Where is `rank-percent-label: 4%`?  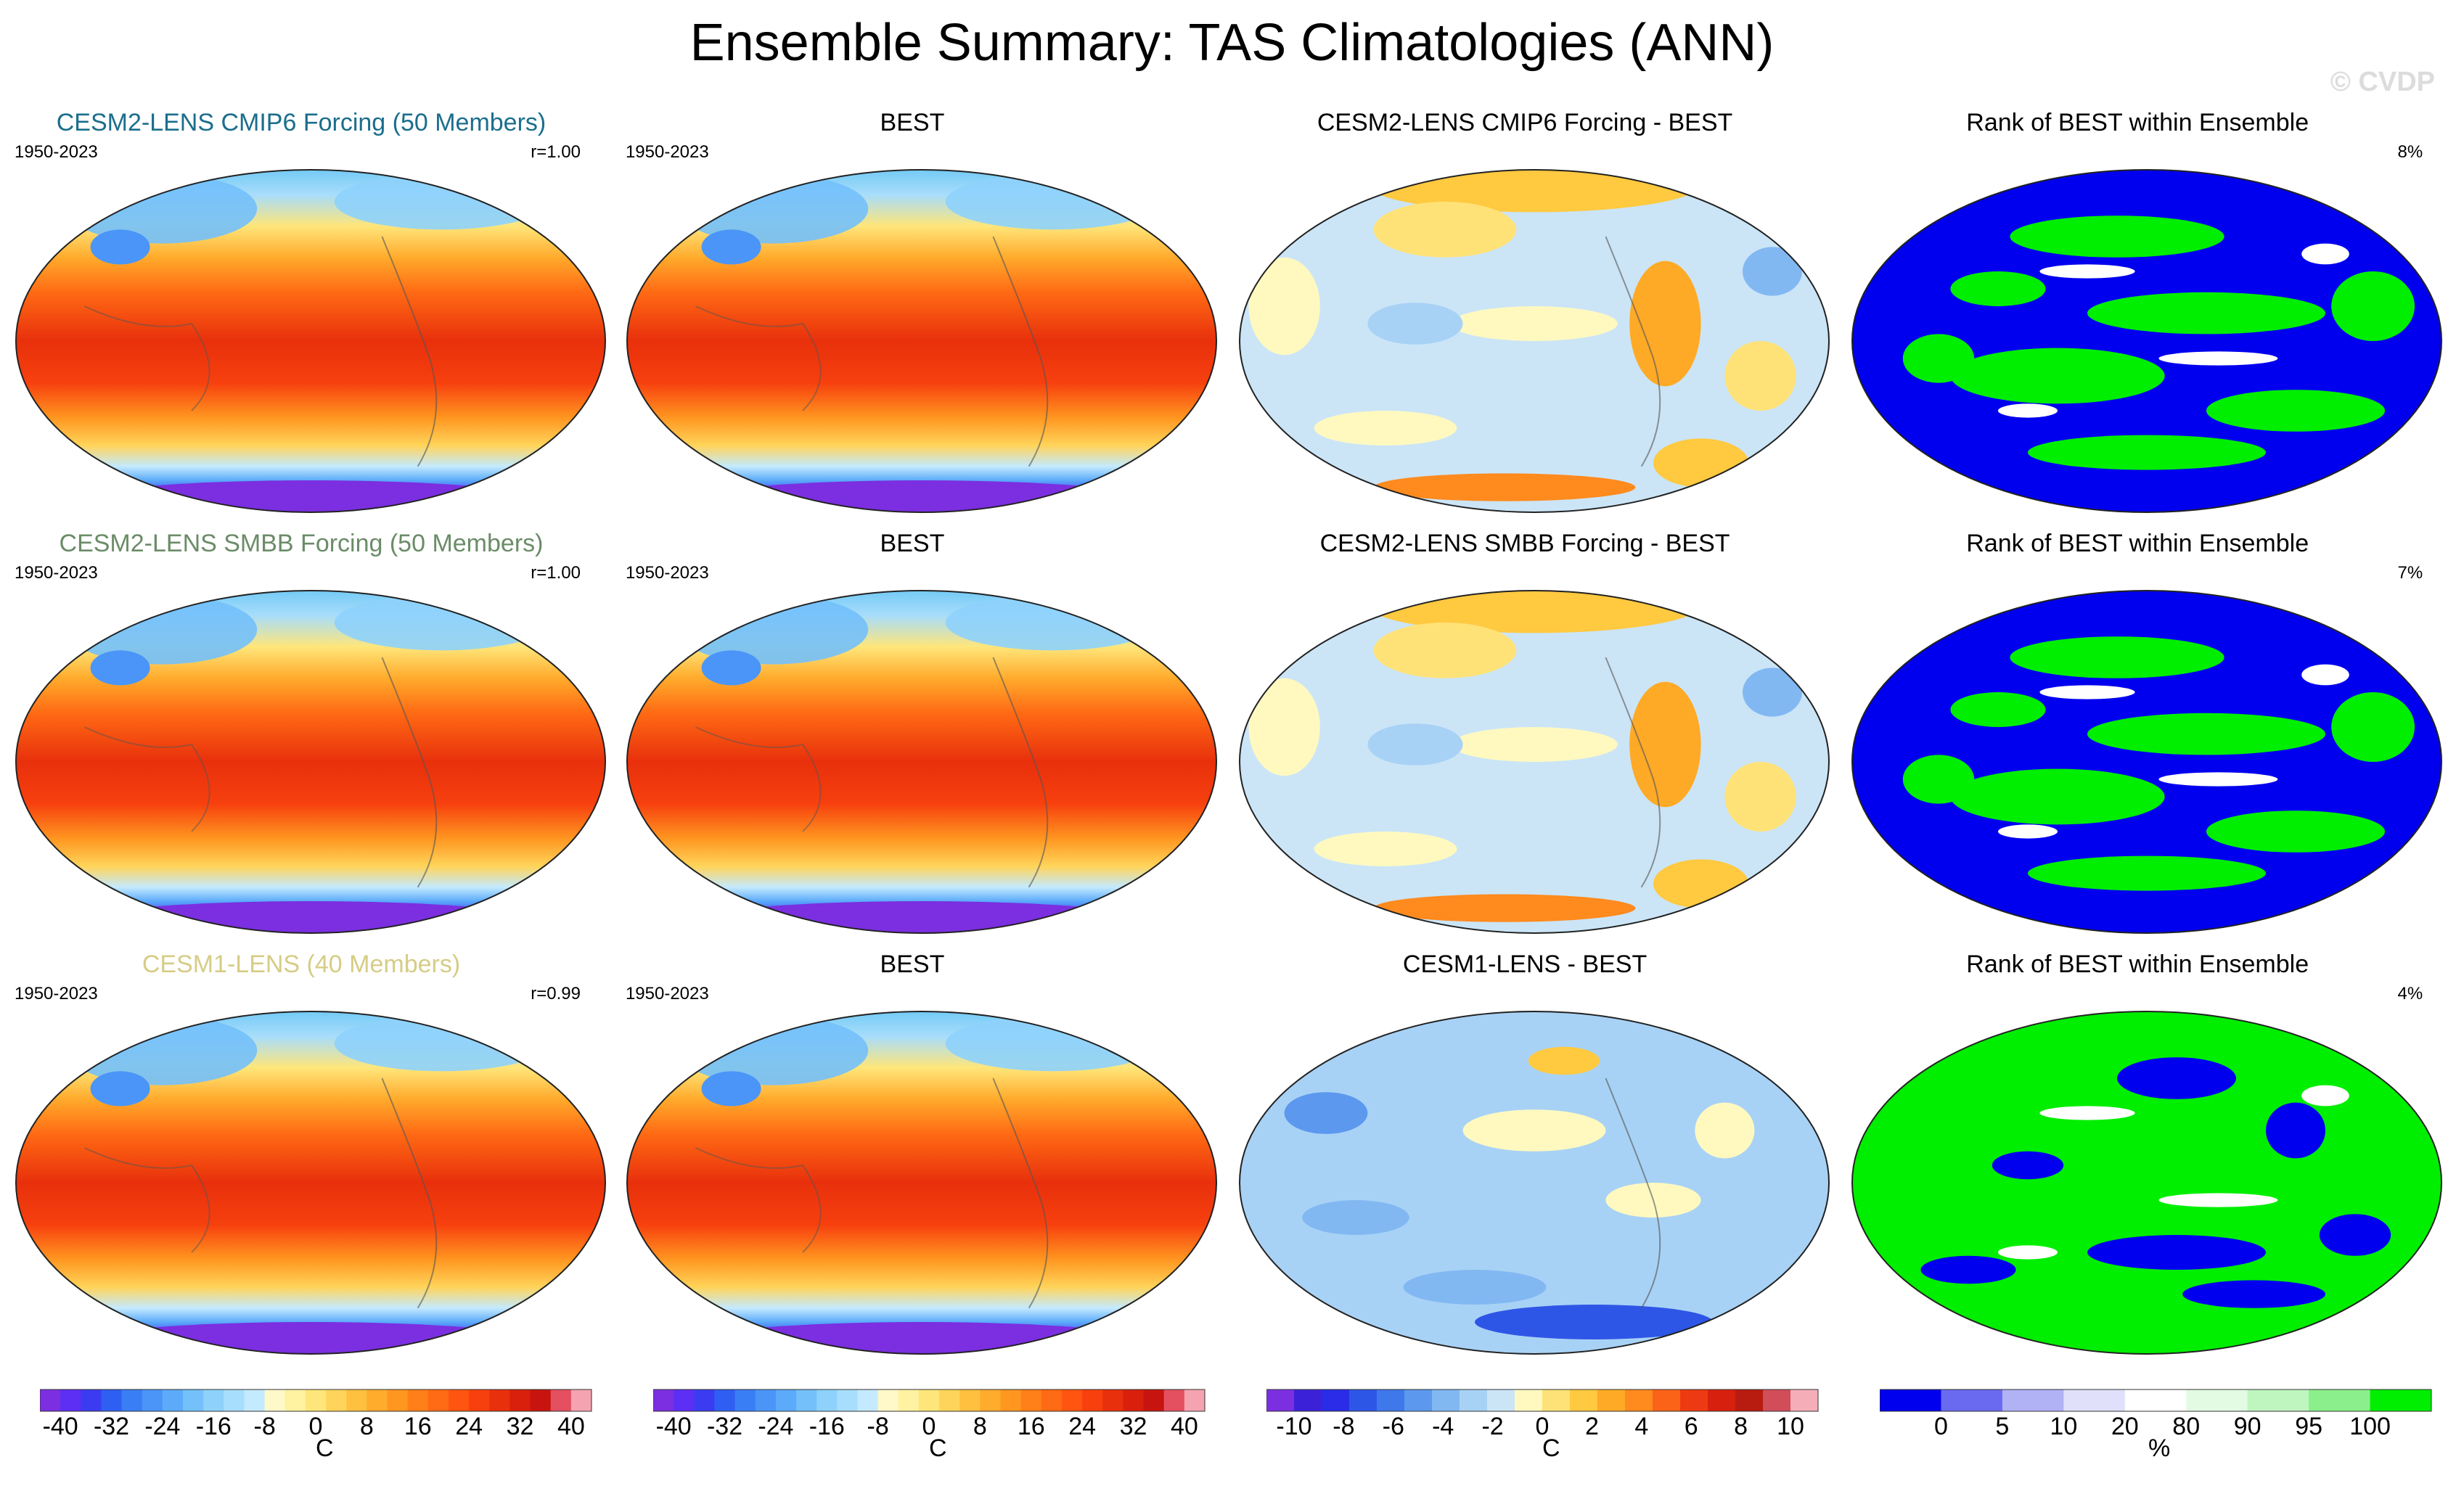 rank-percent-label: 4% is located at coordinates (2410, 993).